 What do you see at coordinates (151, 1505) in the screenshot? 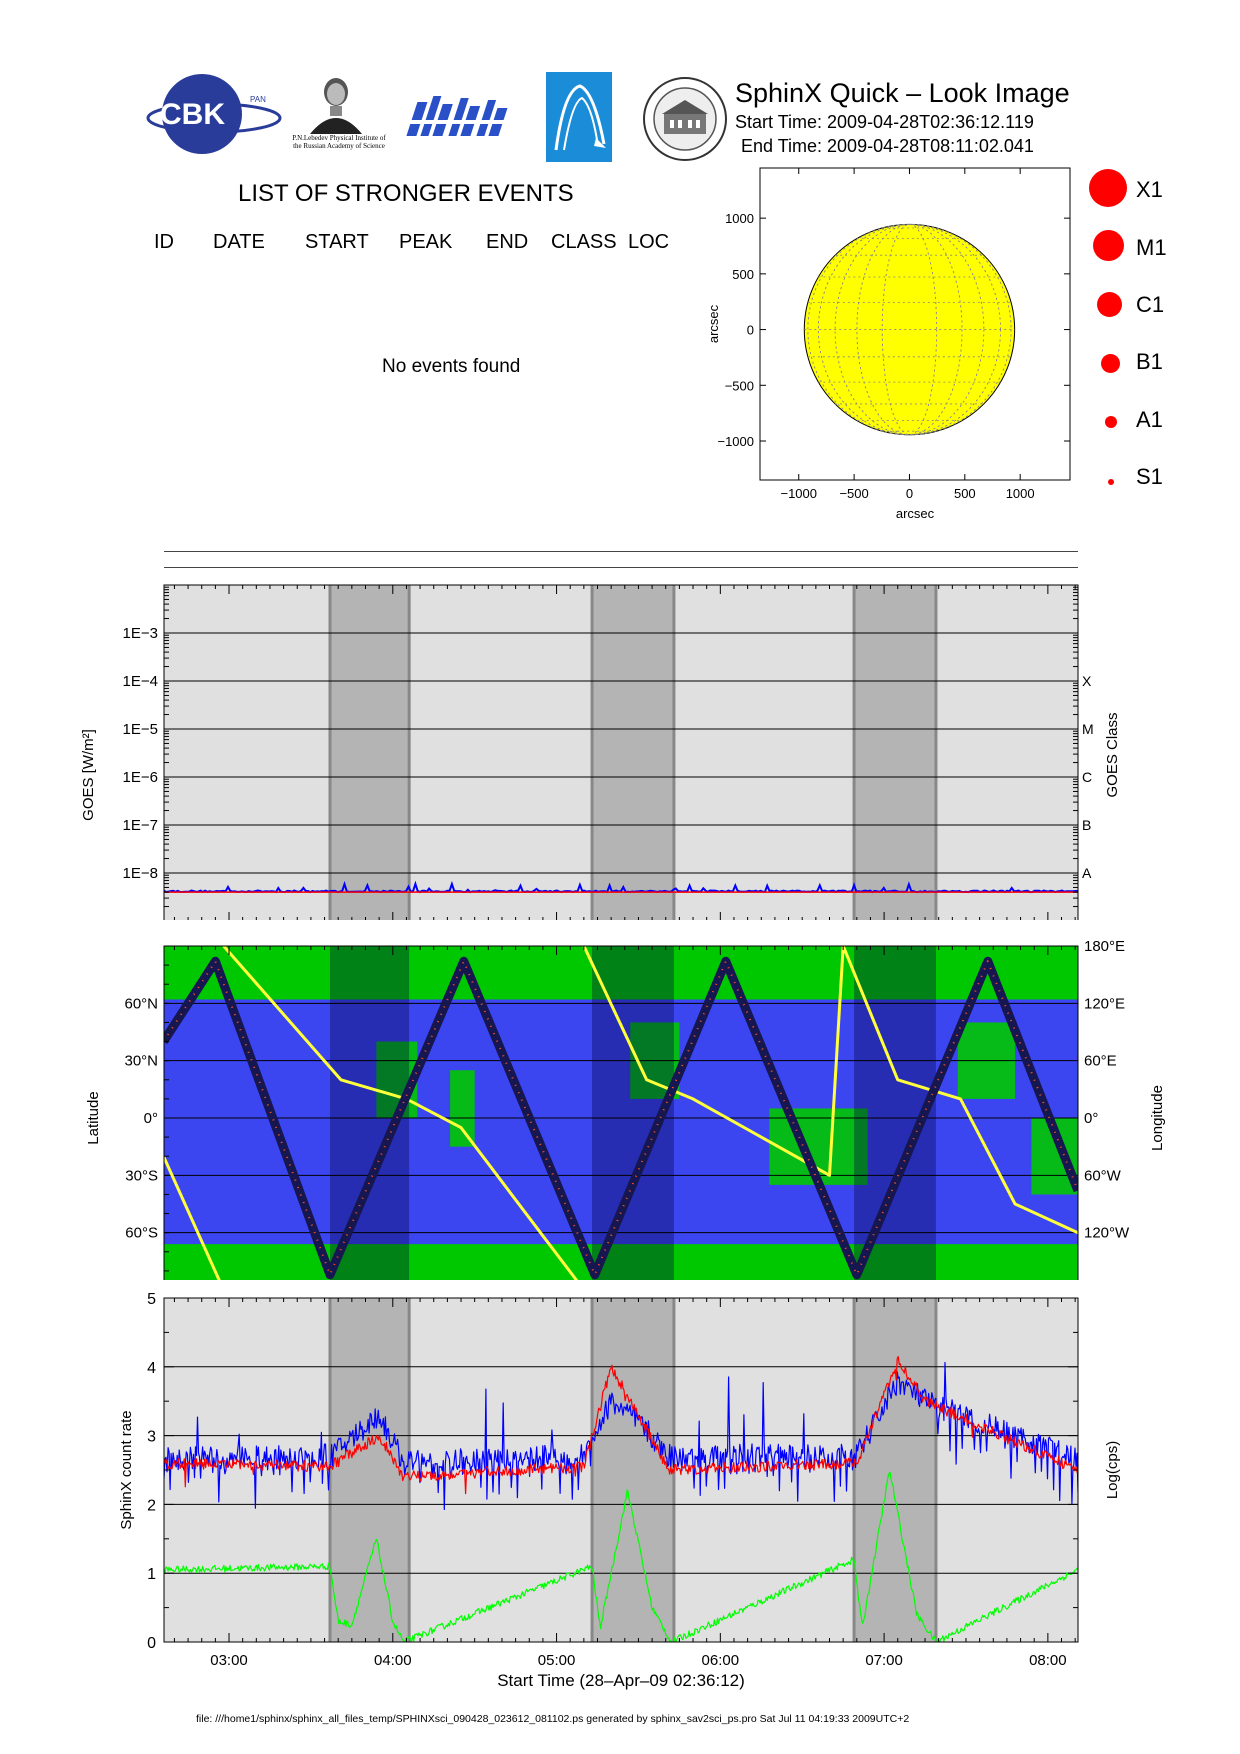
I see `count-y-tick-label: 2` at bounding box center [151, 1505].